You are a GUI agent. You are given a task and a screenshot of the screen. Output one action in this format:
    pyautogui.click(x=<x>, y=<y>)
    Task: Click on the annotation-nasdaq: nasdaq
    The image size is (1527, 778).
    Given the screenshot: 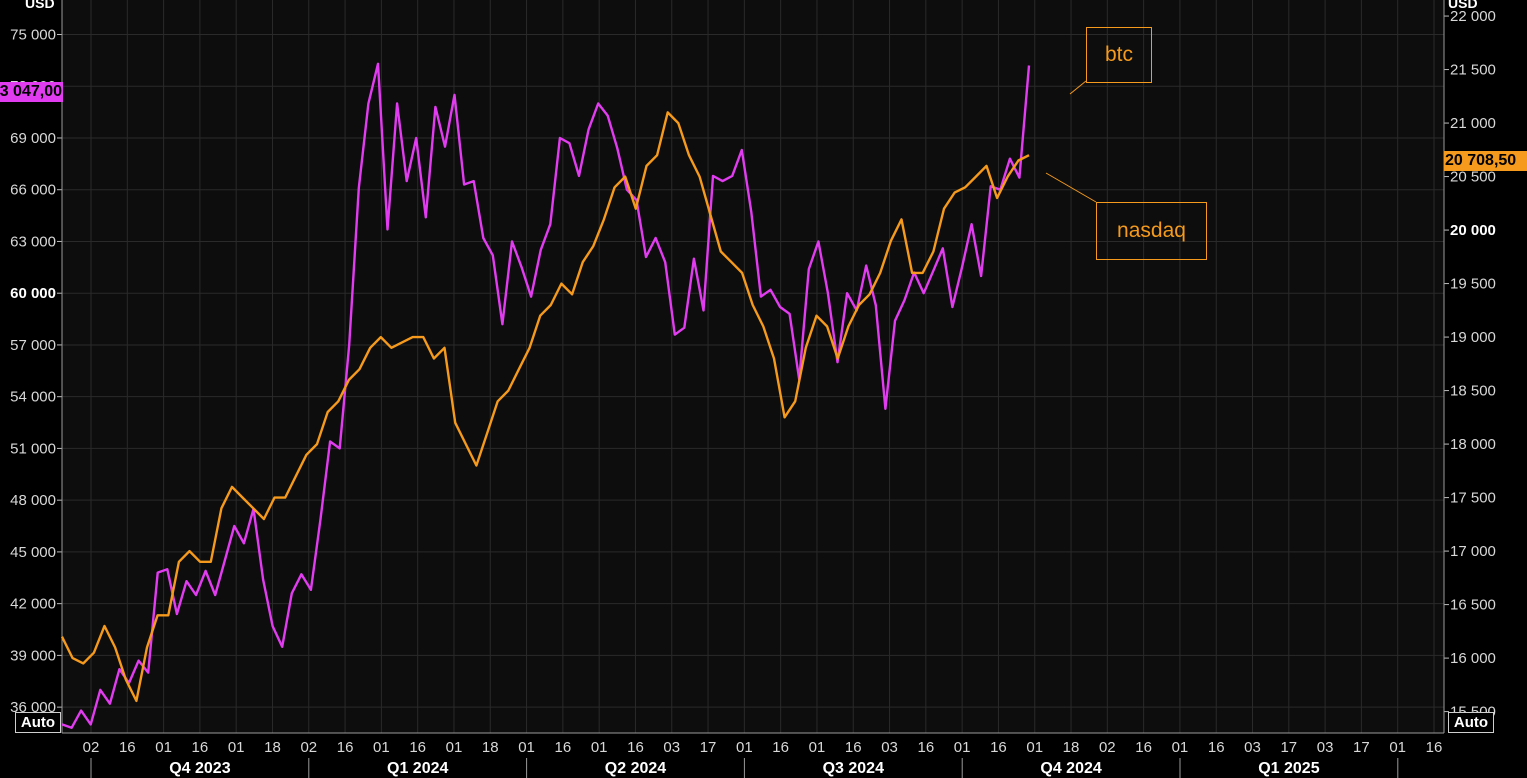 What is the action you would take?
    pyautogui.click(x=1151, y=231)
    